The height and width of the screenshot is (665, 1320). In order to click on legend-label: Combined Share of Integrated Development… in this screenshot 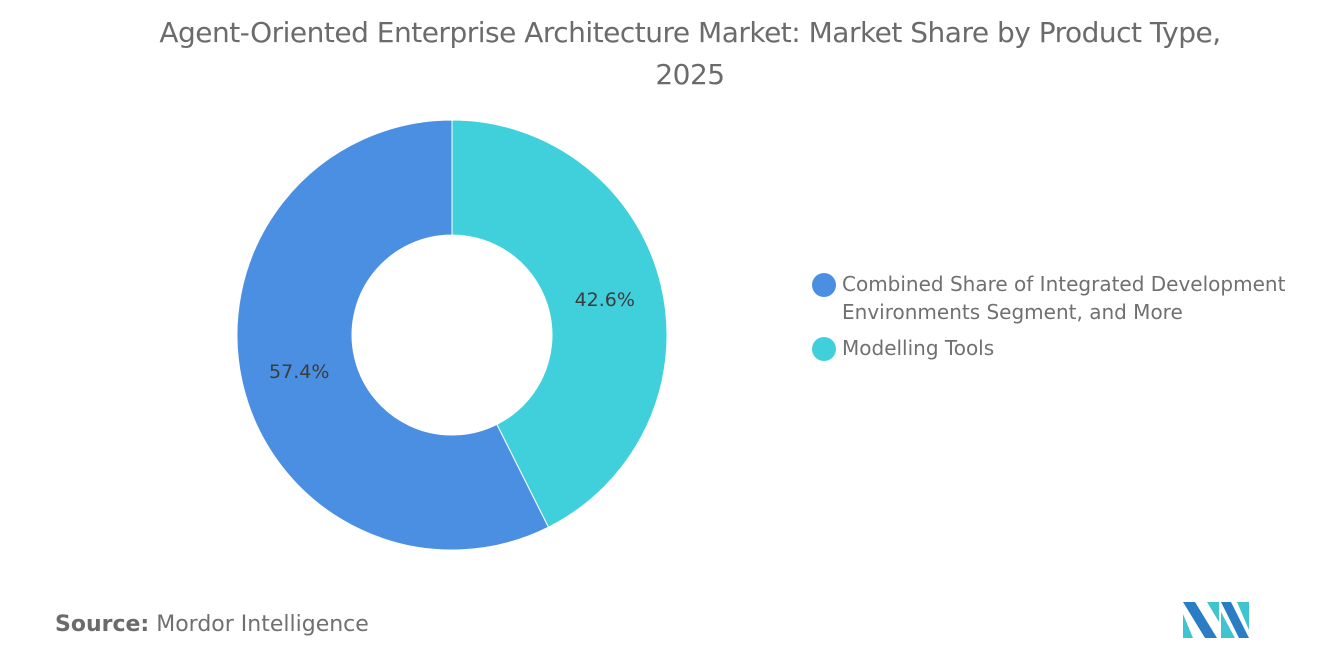, I will do `click(1064, 298)`.